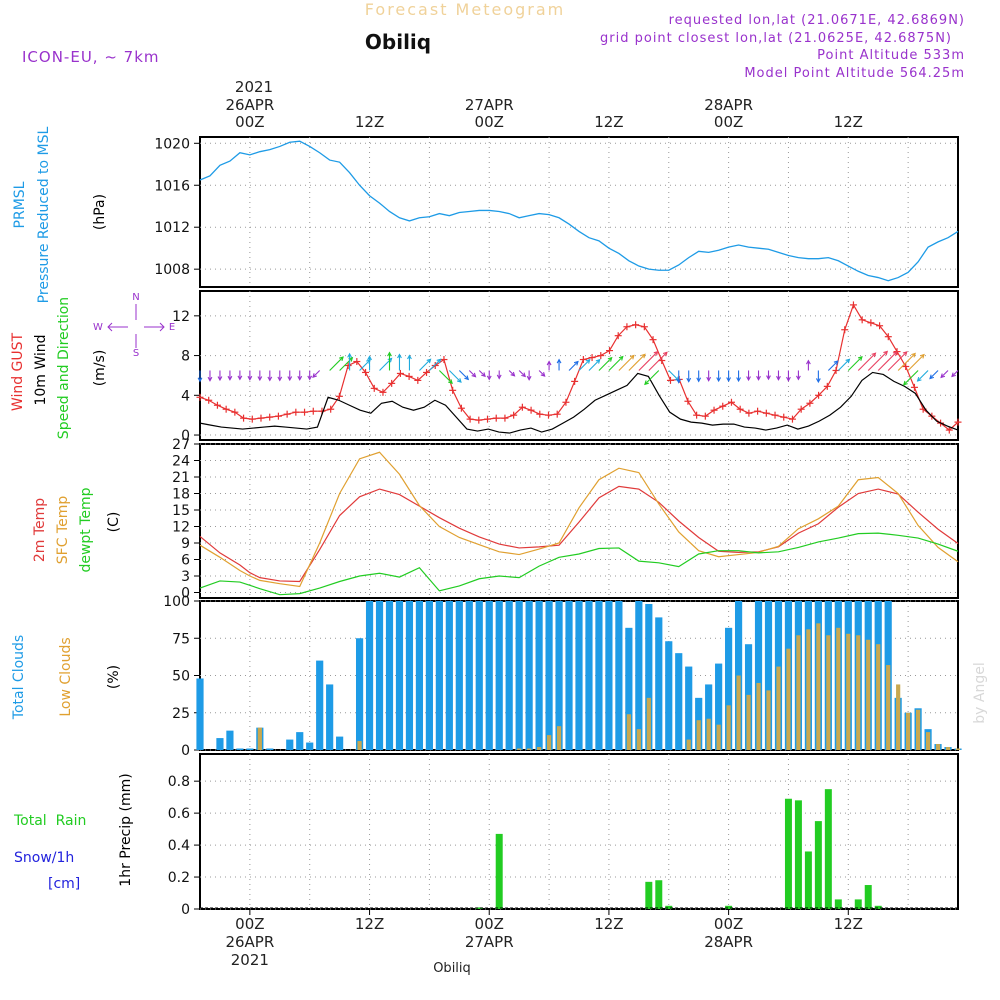 The height and width of the screenshot is (1000, 1000). Describe the element at coordinates (489, 942) in the screenshot. I see `bottom-date-label: 27APR` at that location.